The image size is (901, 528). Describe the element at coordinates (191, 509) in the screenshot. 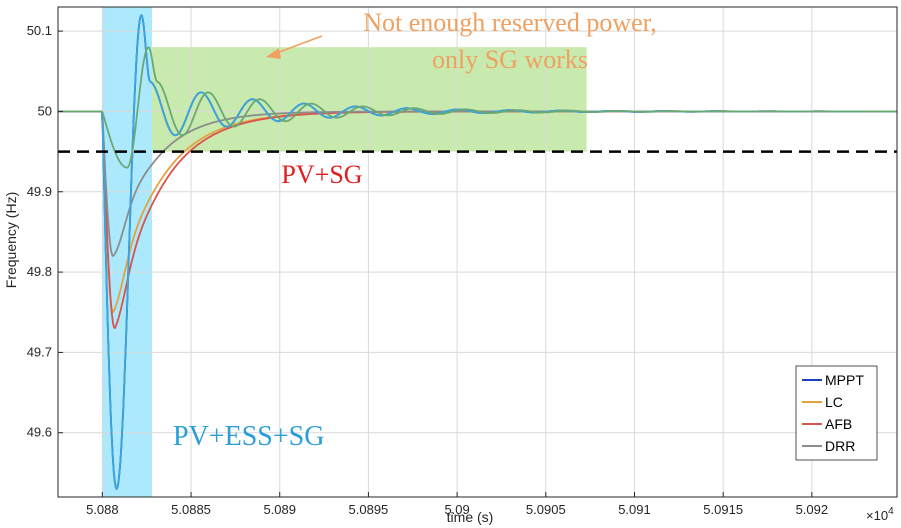

I see `x-tick-label-1: 5.0885` at that location.